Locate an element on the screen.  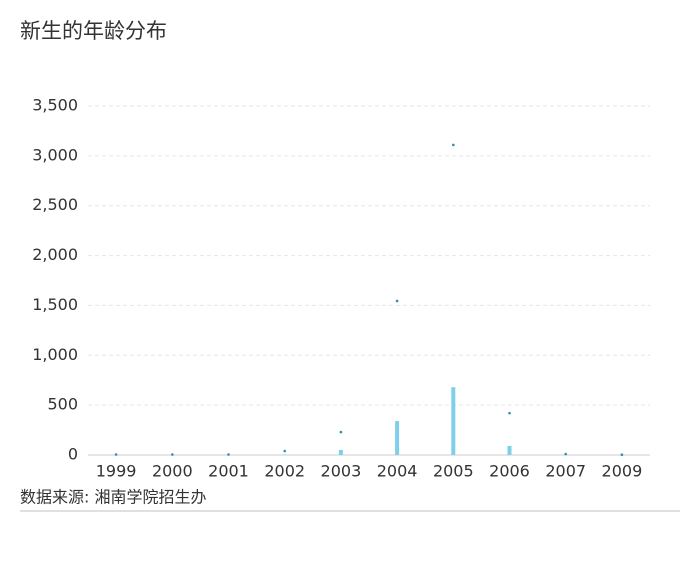
x-tick-label: 2002 is located at coordinates (284, 471).